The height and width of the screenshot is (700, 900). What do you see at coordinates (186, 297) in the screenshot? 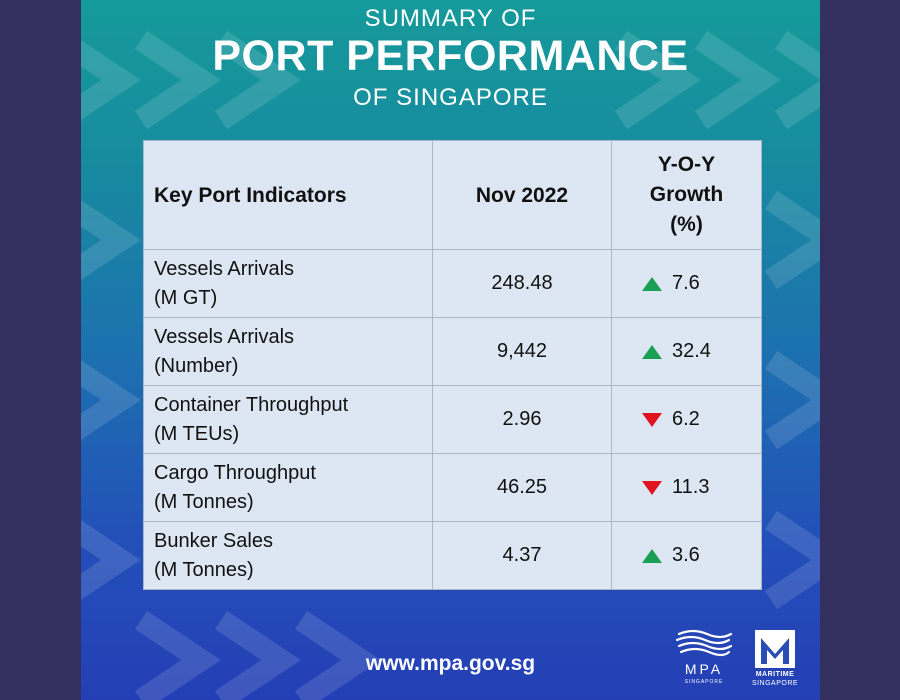
I see `indicator-unit: (M GT)` at bounding box center [186, 297].